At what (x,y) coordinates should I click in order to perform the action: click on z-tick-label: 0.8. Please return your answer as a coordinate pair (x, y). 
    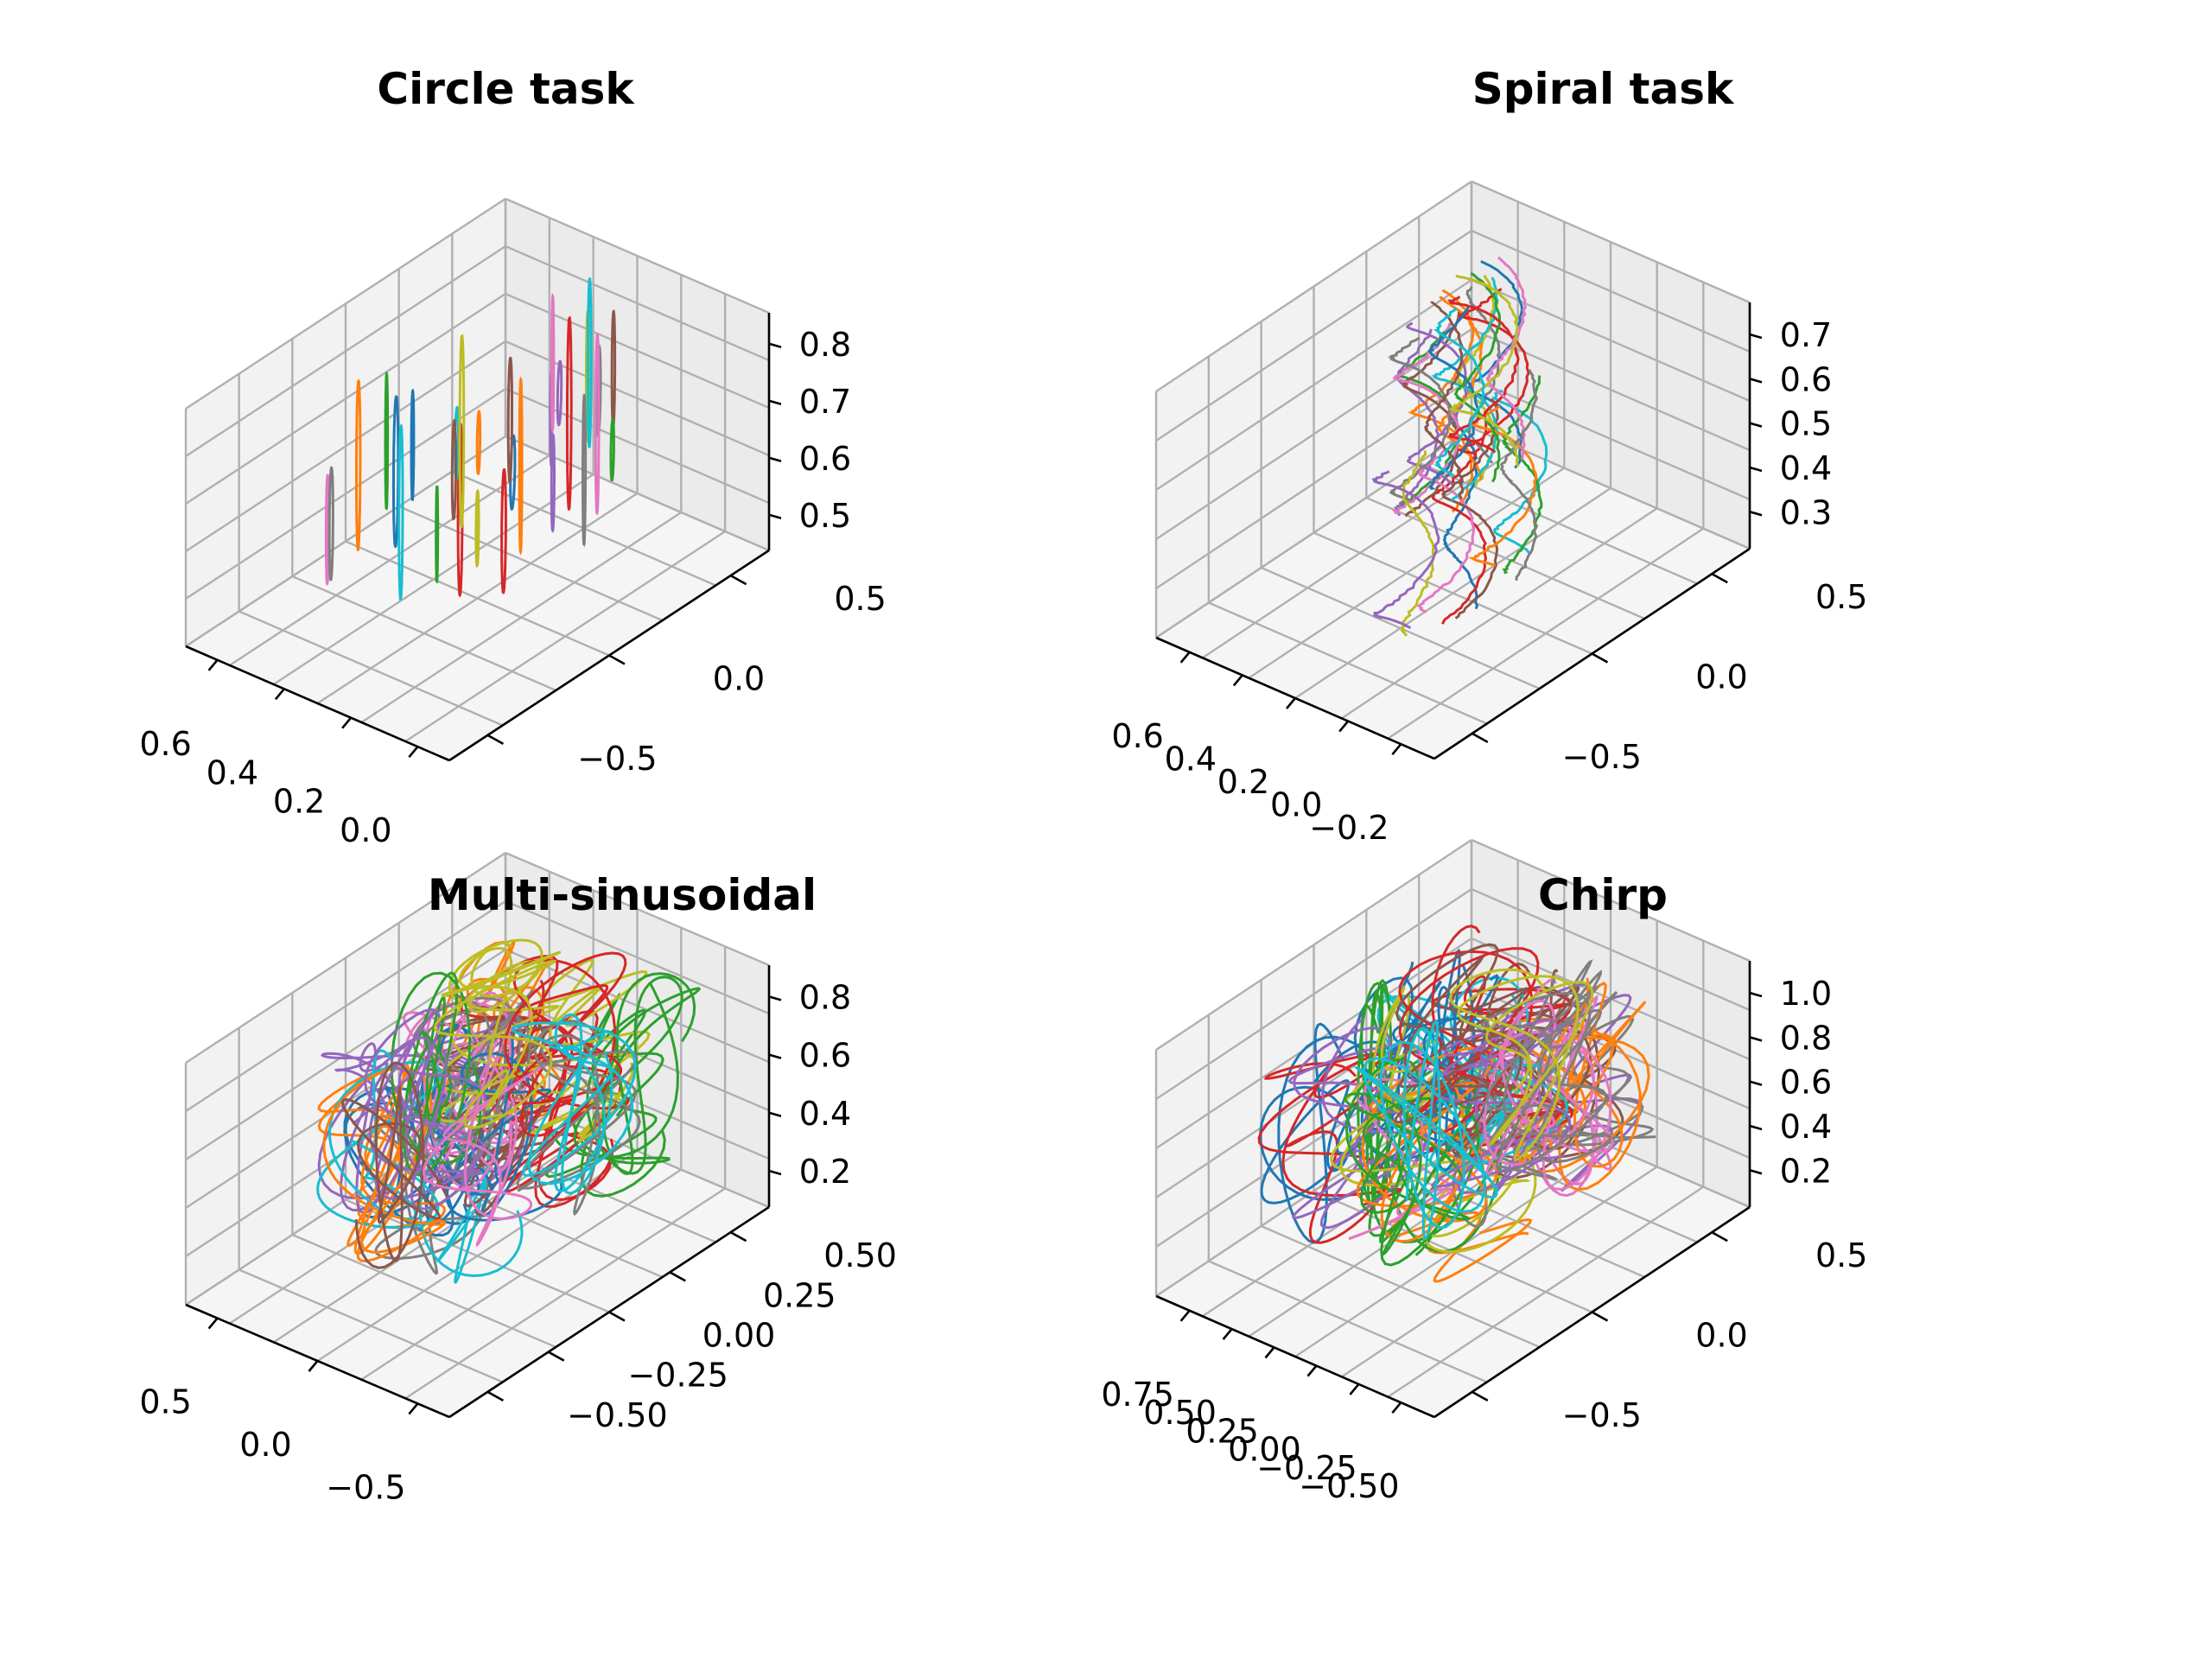
    Looking at the image, I should click on (1806, 1038).